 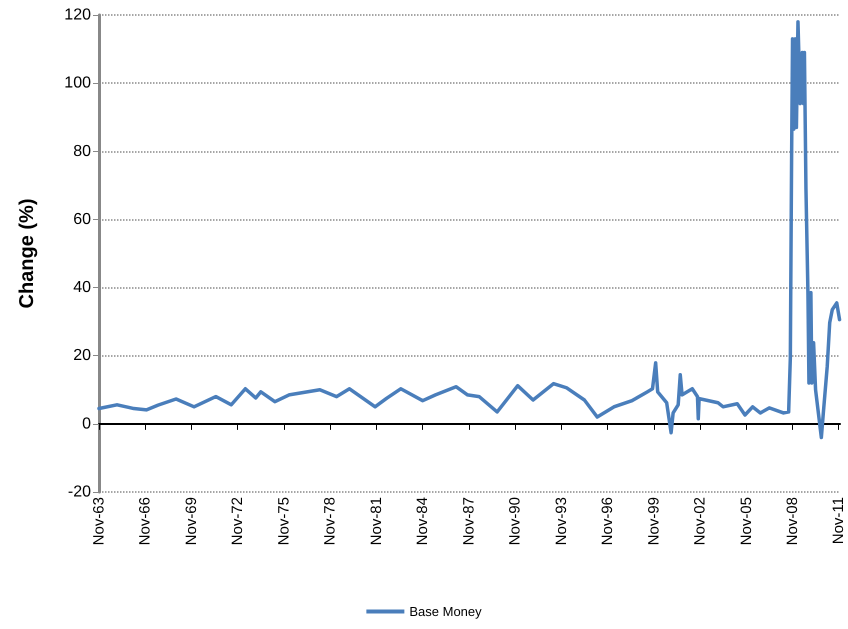 What do you see at coordinates (793, 521) in the screenshot?
I see `x-tick-label: Nov-08` at bounding box center [793, 521].